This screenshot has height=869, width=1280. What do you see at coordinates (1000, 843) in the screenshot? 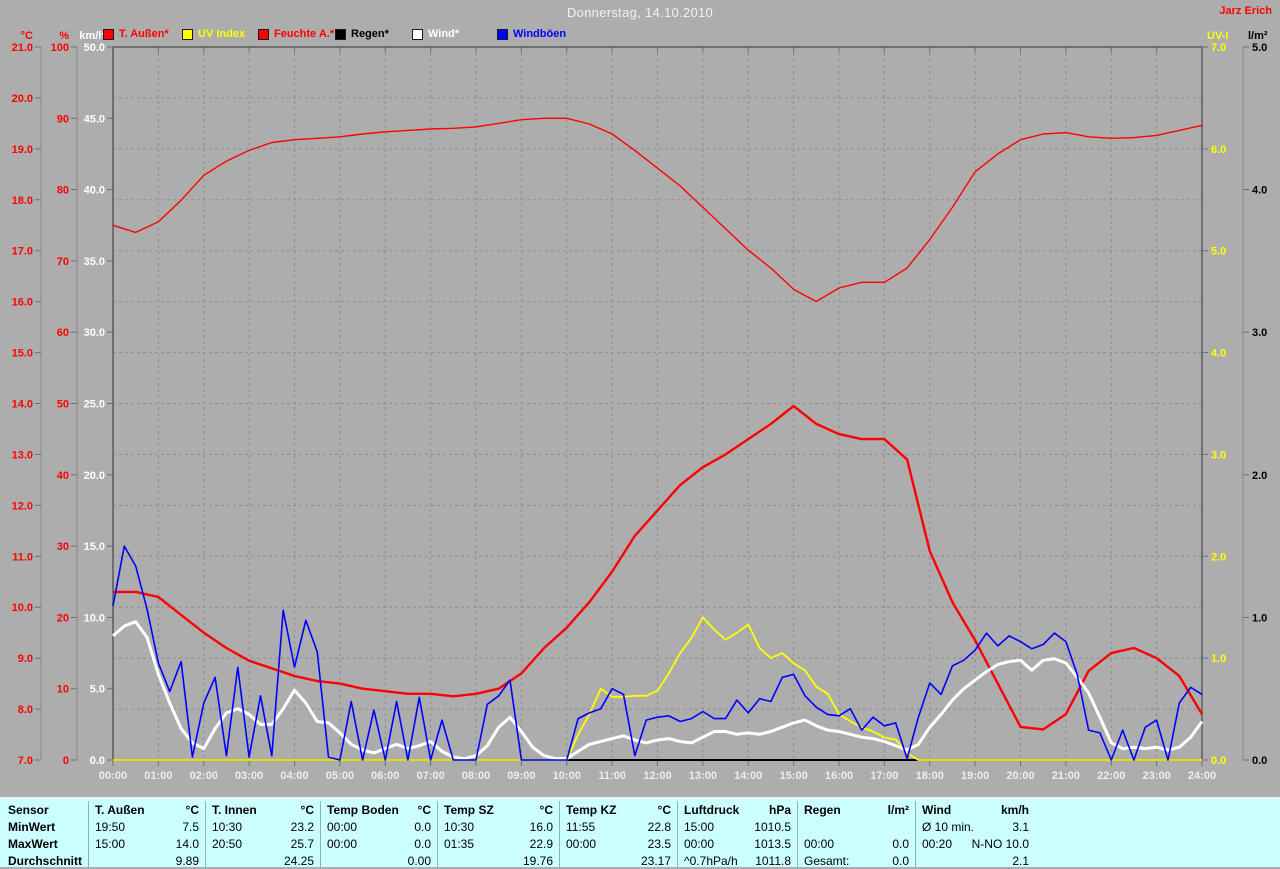
I see `cell-value: N-NO 10.0` at bounding box center [1000, 843].